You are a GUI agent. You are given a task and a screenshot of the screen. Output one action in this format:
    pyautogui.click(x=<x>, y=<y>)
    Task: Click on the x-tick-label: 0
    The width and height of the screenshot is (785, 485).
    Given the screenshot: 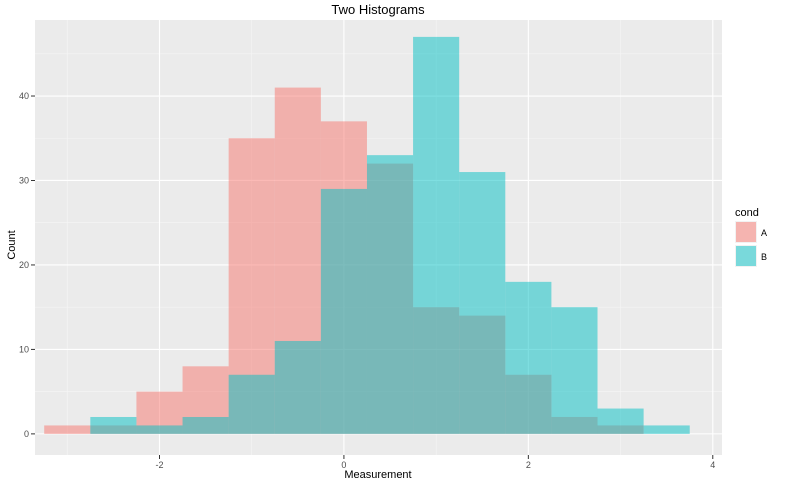 What is the action you would take?
    pyautogui.click(x=343, y=465)
    